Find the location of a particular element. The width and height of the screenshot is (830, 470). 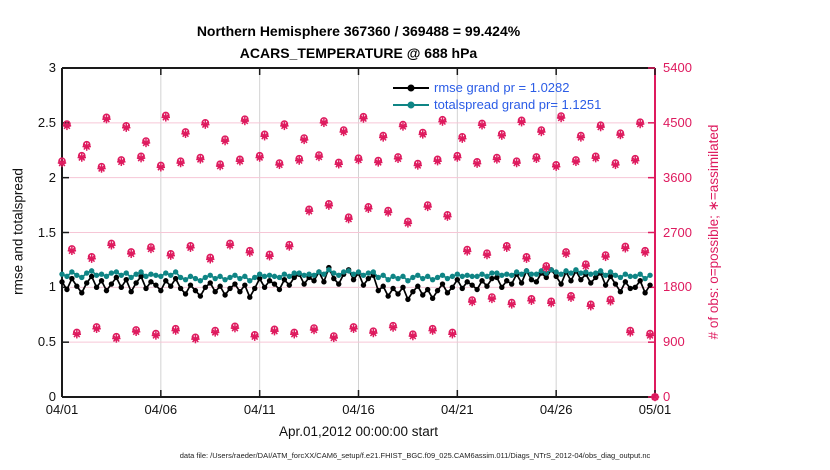

x-tick-0416: 04/16 is located at coordinates (358, 409).